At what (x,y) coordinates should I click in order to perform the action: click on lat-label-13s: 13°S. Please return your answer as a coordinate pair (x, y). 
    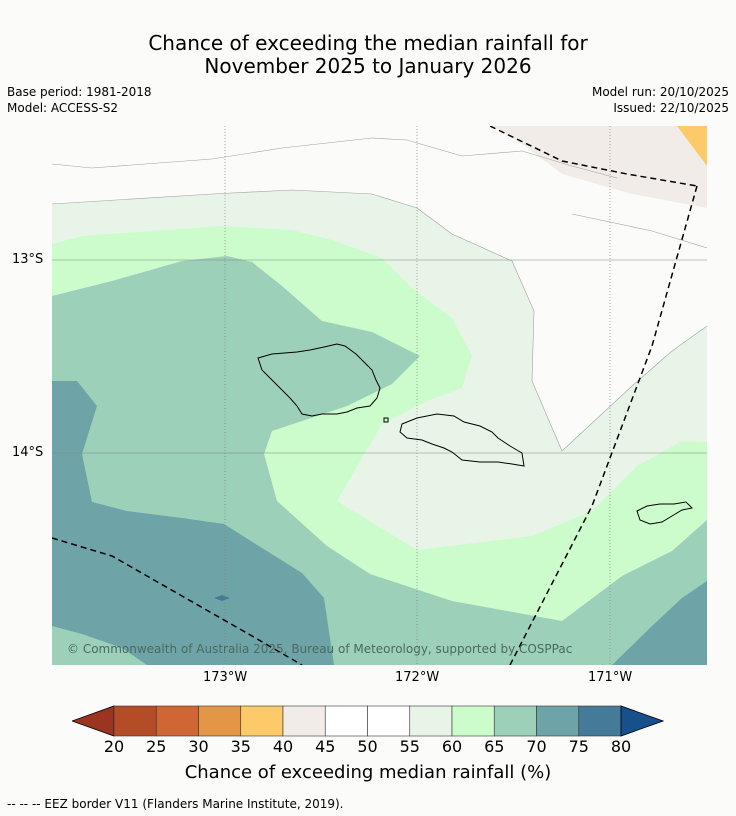
    Looking at the image, I should click on (28, 259).